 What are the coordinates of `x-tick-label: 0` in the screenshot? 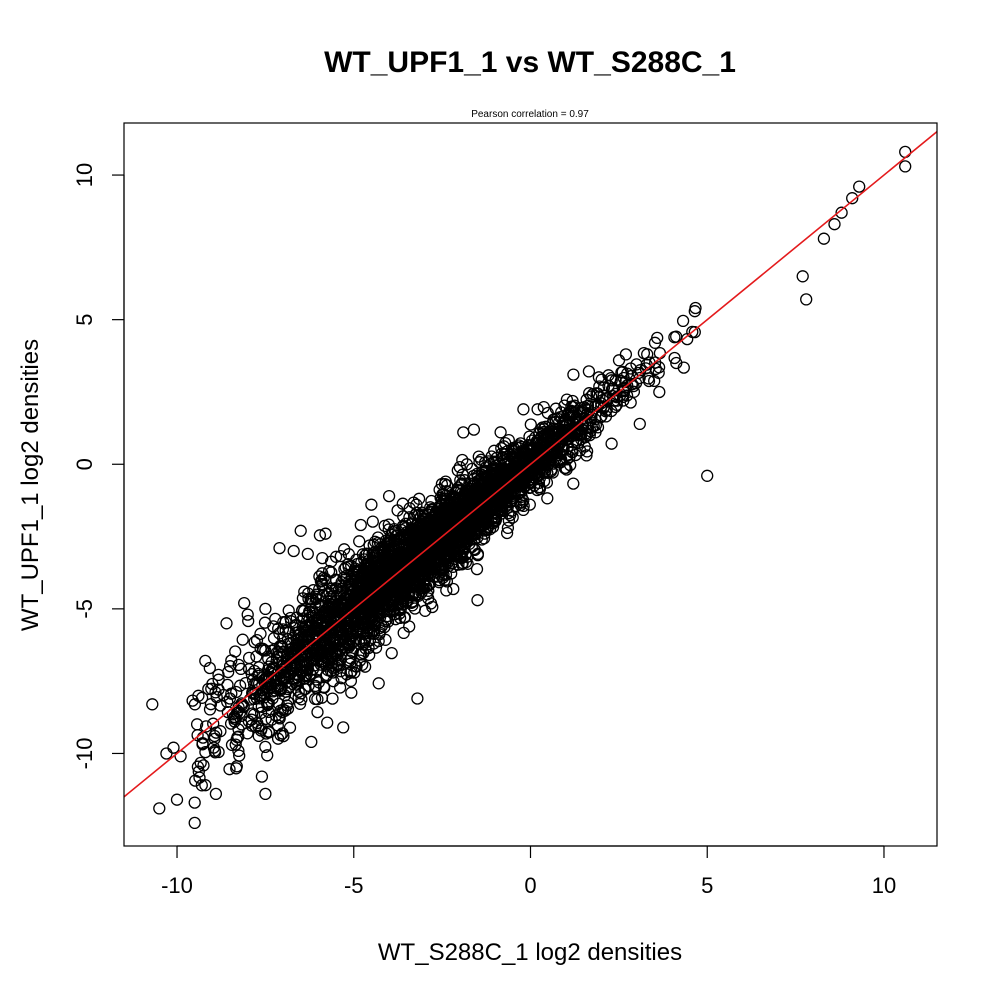 It's located at (530, 885).